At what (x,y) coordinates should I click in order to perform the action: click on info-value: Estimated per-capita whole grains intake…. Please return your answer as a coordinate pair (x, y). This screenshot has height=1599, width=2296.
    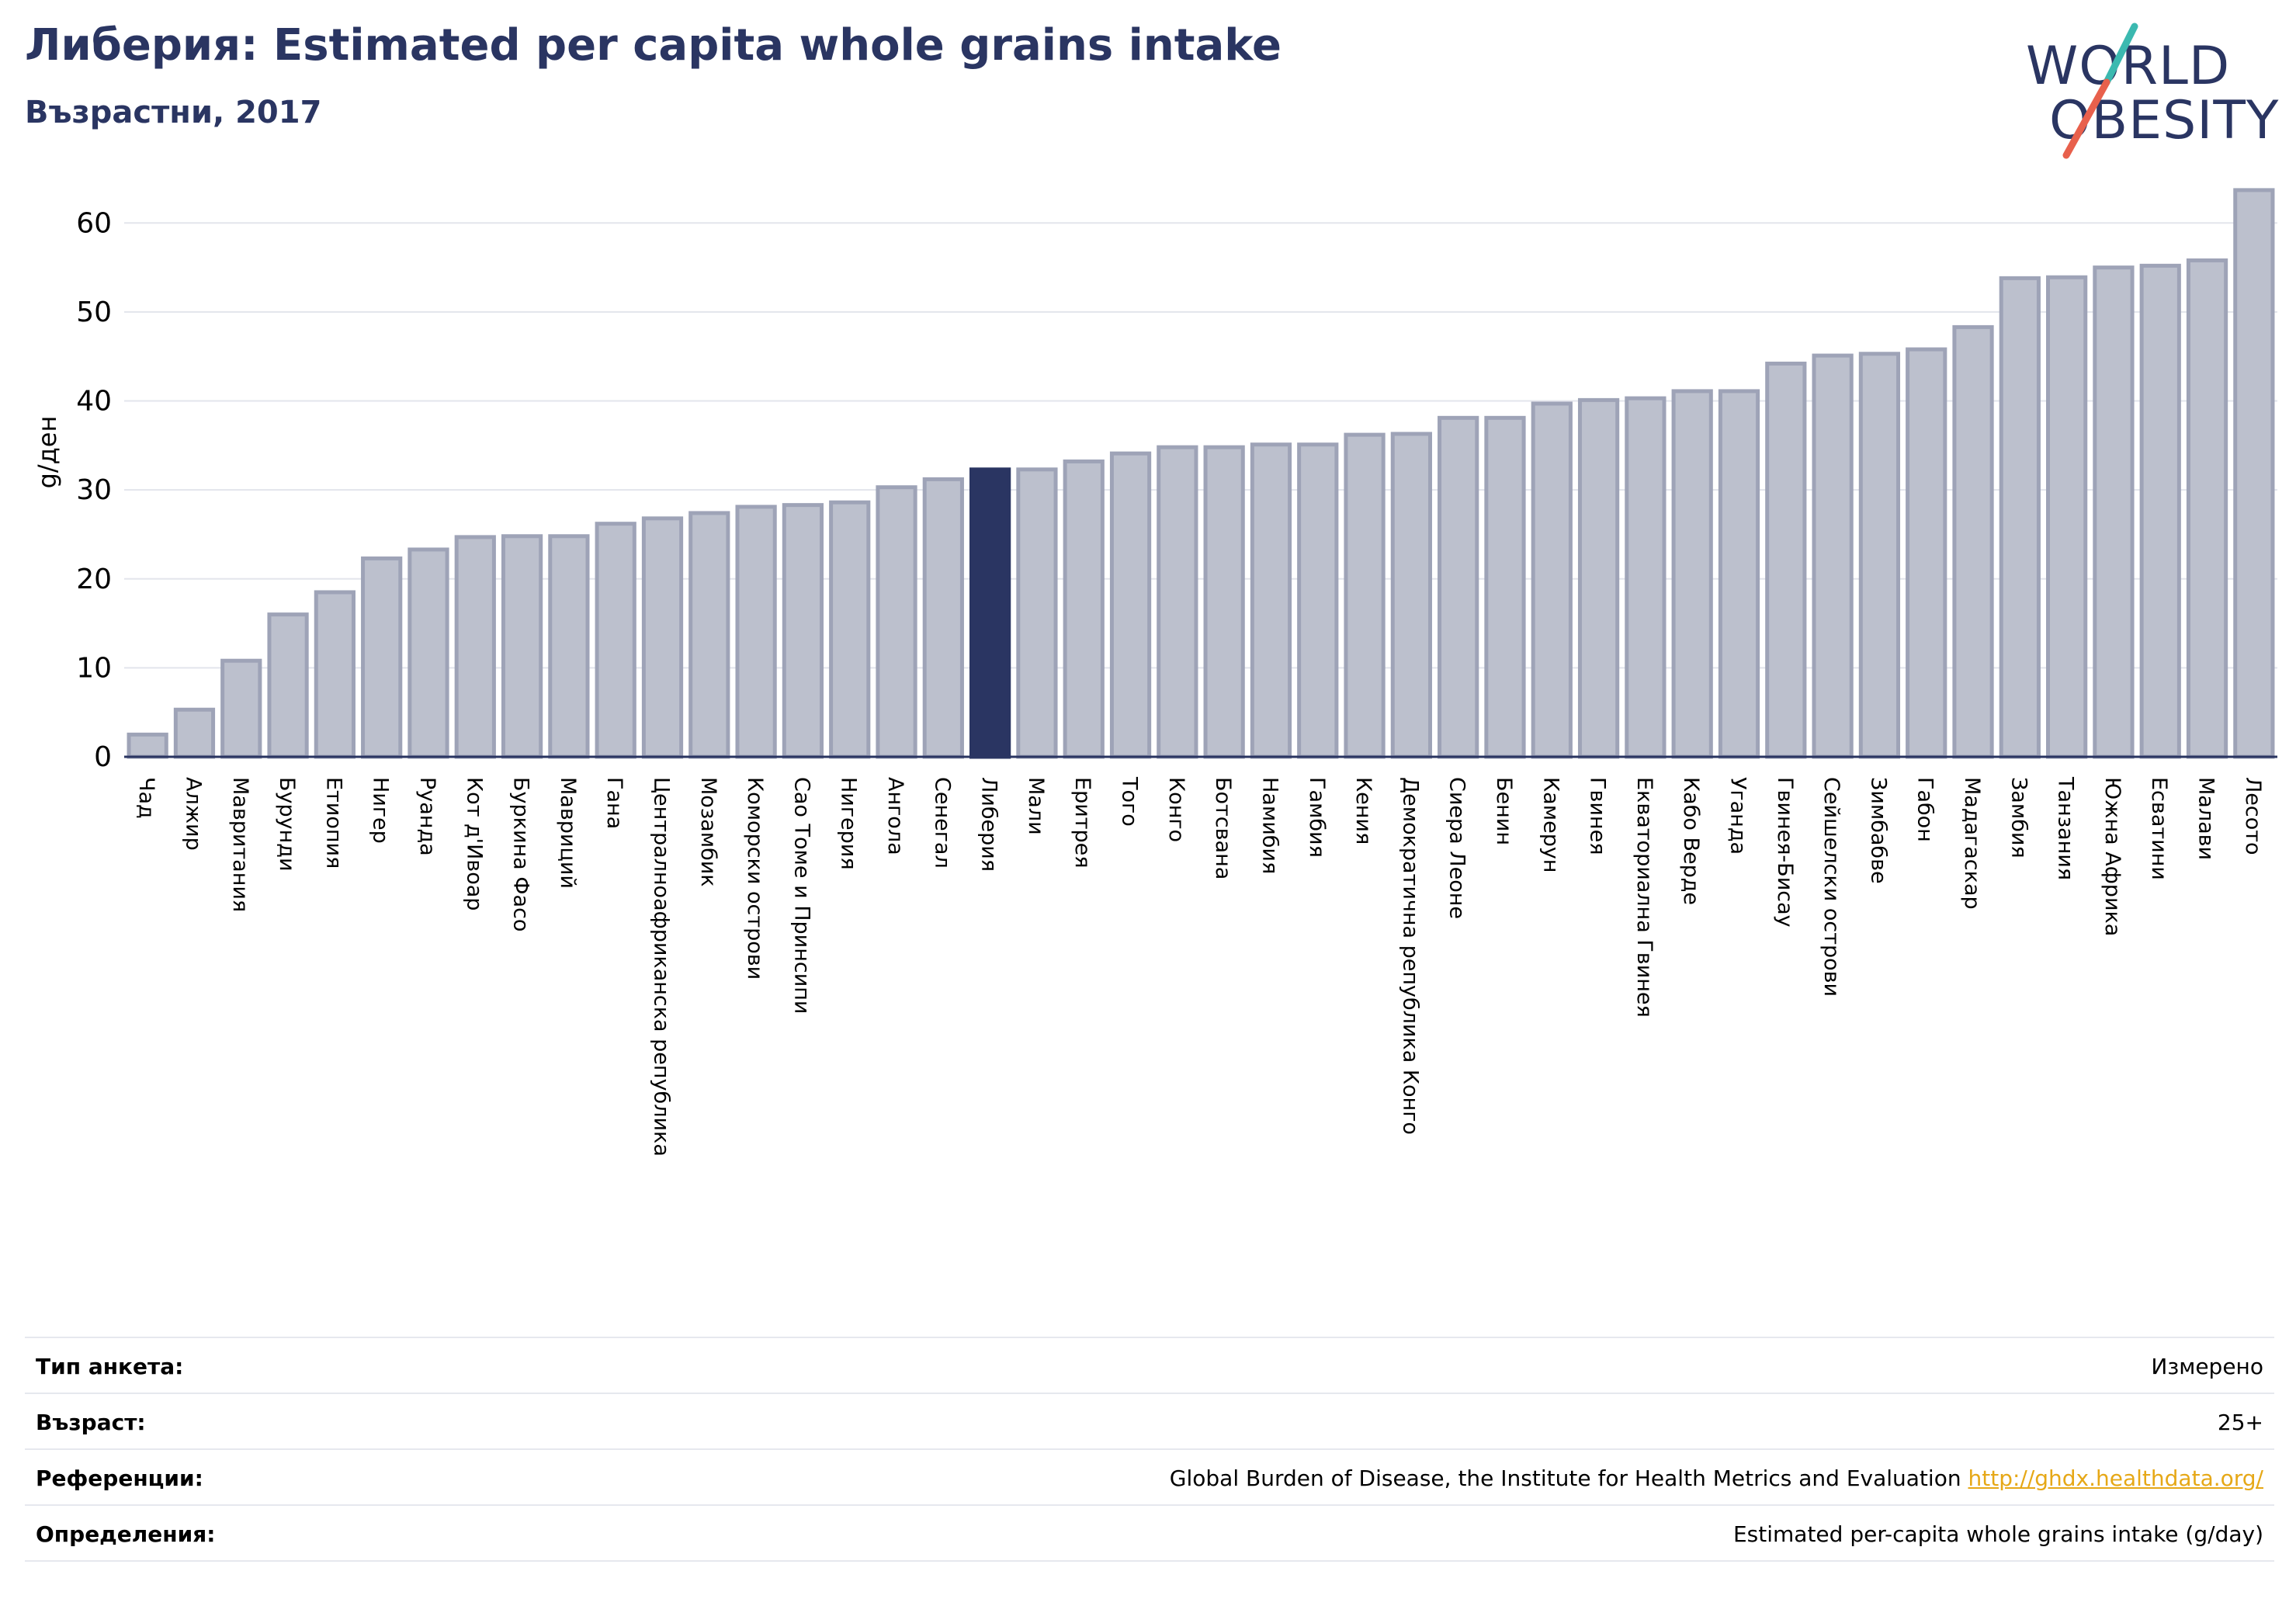
    Looking at the image, I should click on (1997, 1534).